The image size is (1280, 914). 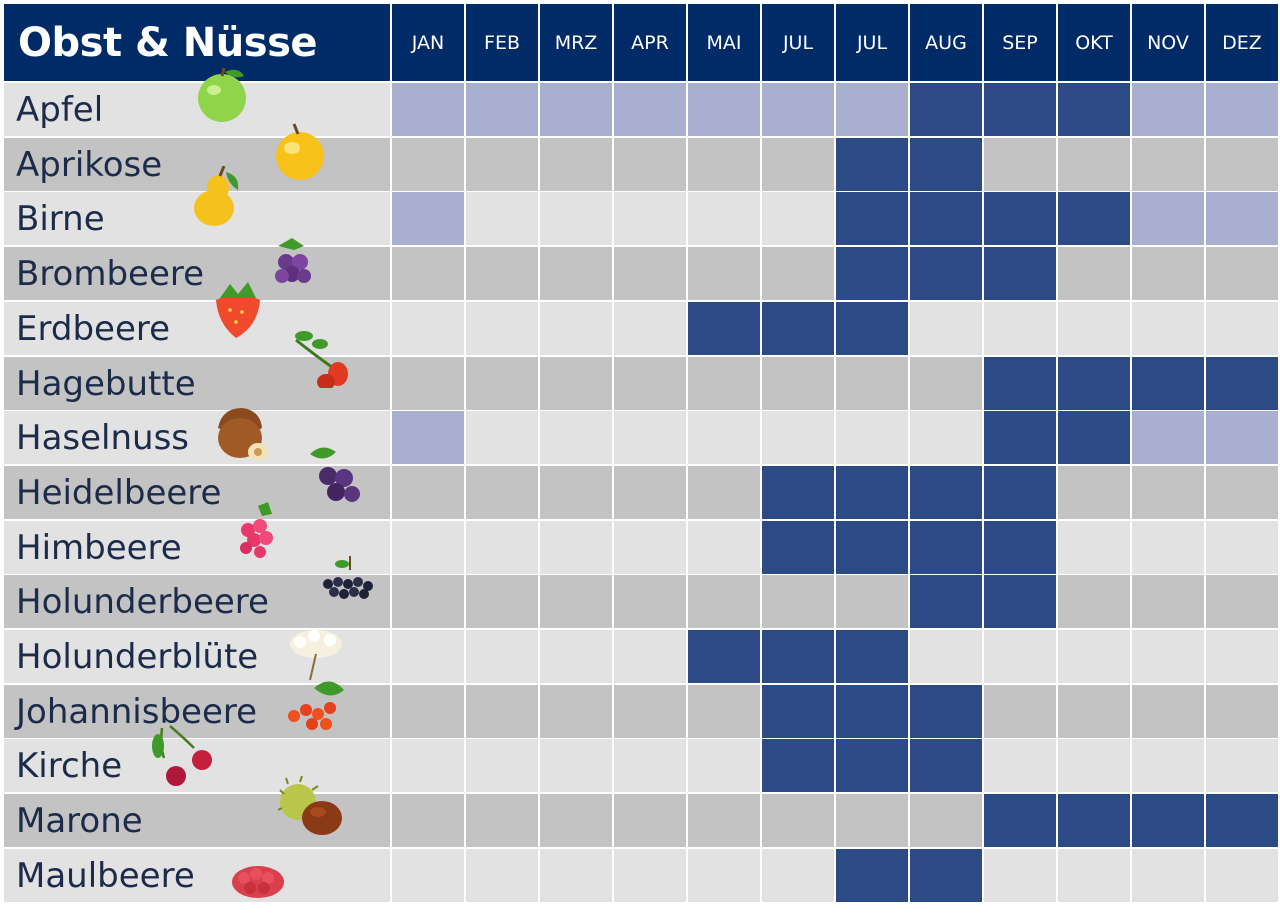 I want to click on strawberry-icon, so click(x=238, y=310).